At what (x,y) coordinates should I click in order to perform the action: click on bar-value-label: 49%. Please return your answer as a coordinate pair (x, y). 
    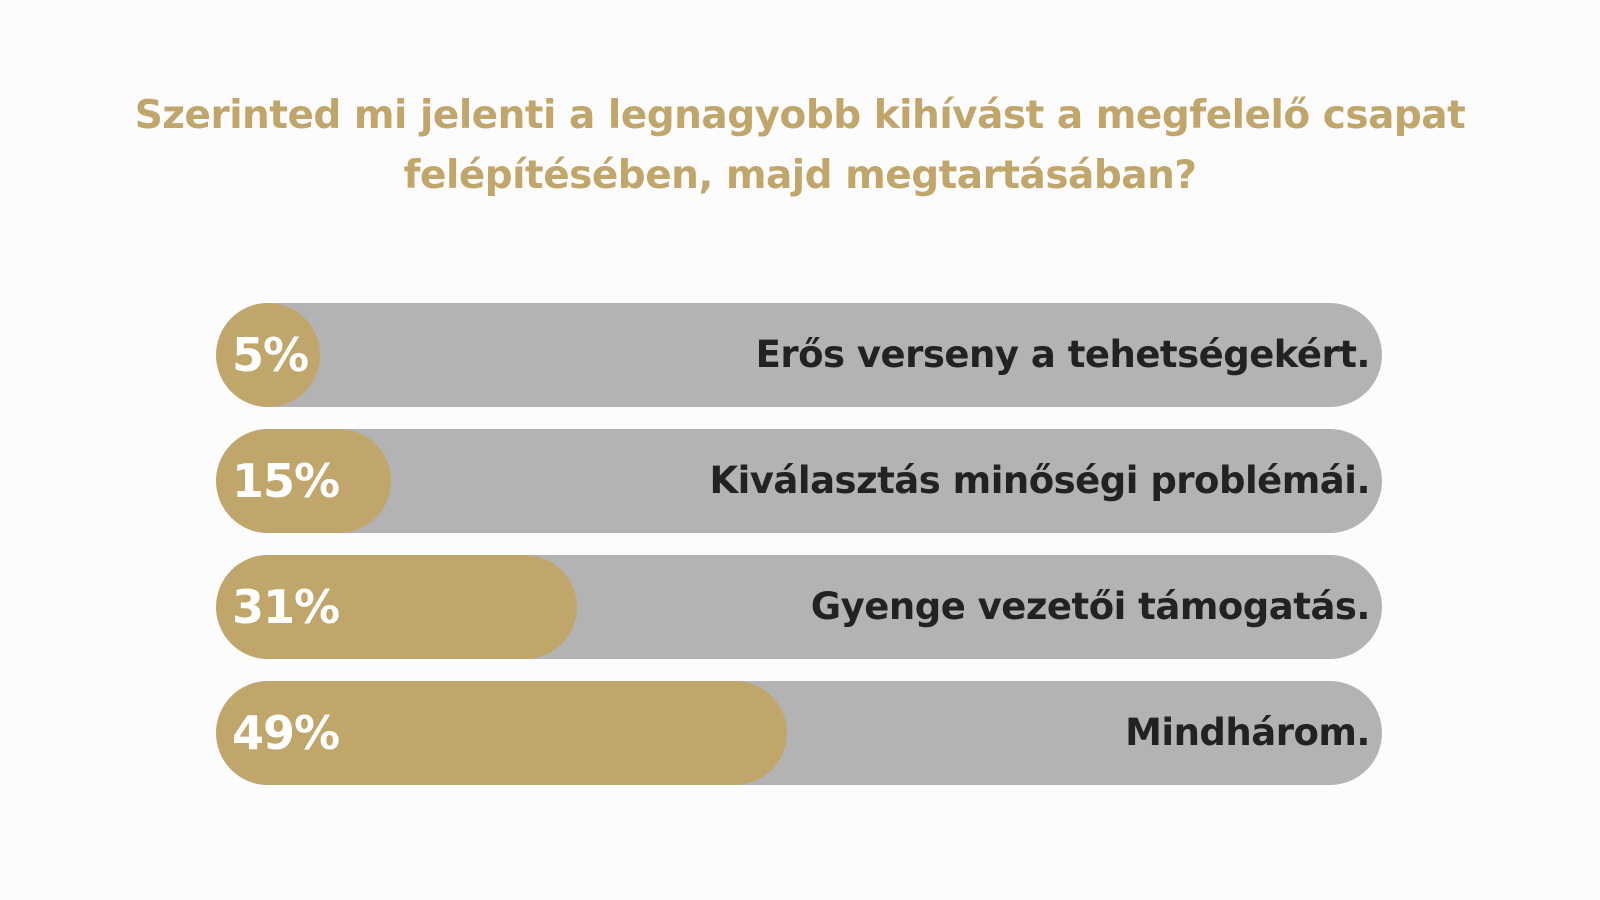
    Looking at the image, I should click on (286, 733).